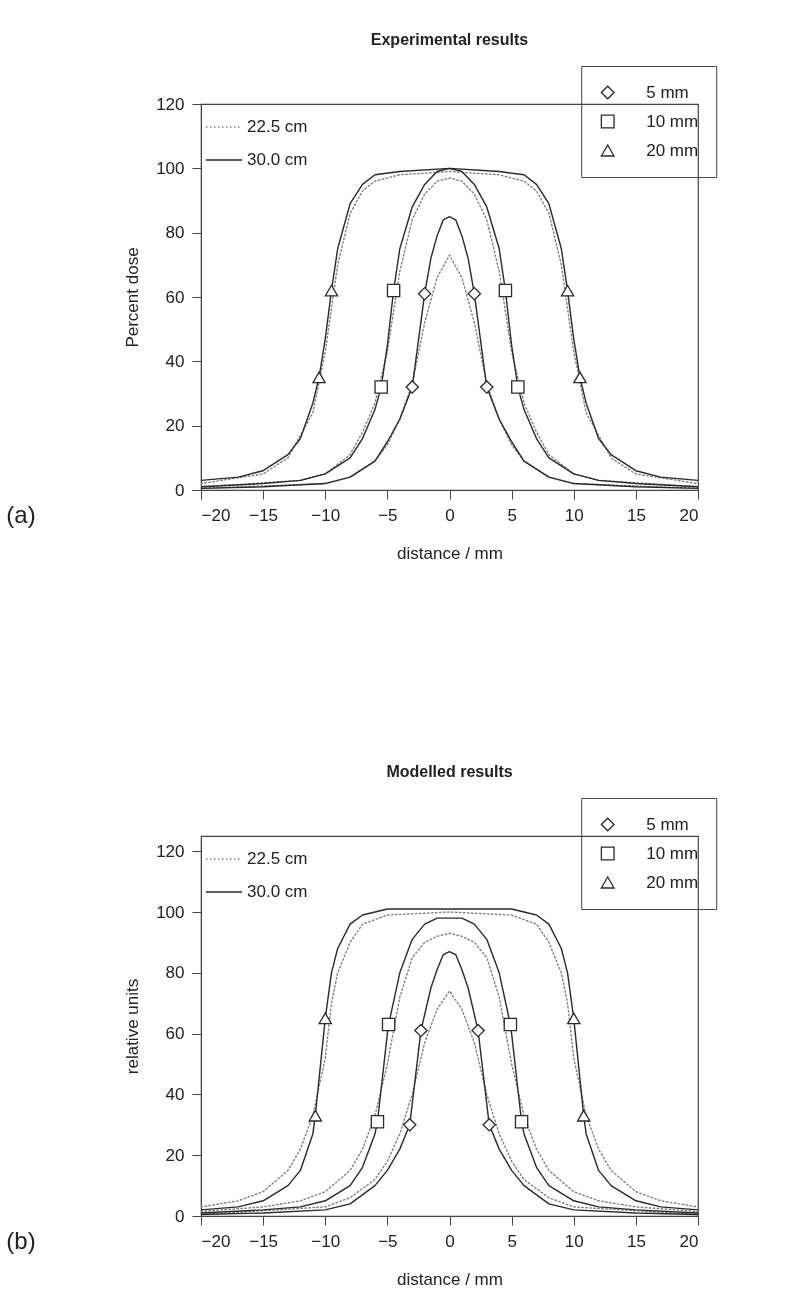 This screenshot has width=798, height=1303. I want to click on text: (b), so click(21, 1240).